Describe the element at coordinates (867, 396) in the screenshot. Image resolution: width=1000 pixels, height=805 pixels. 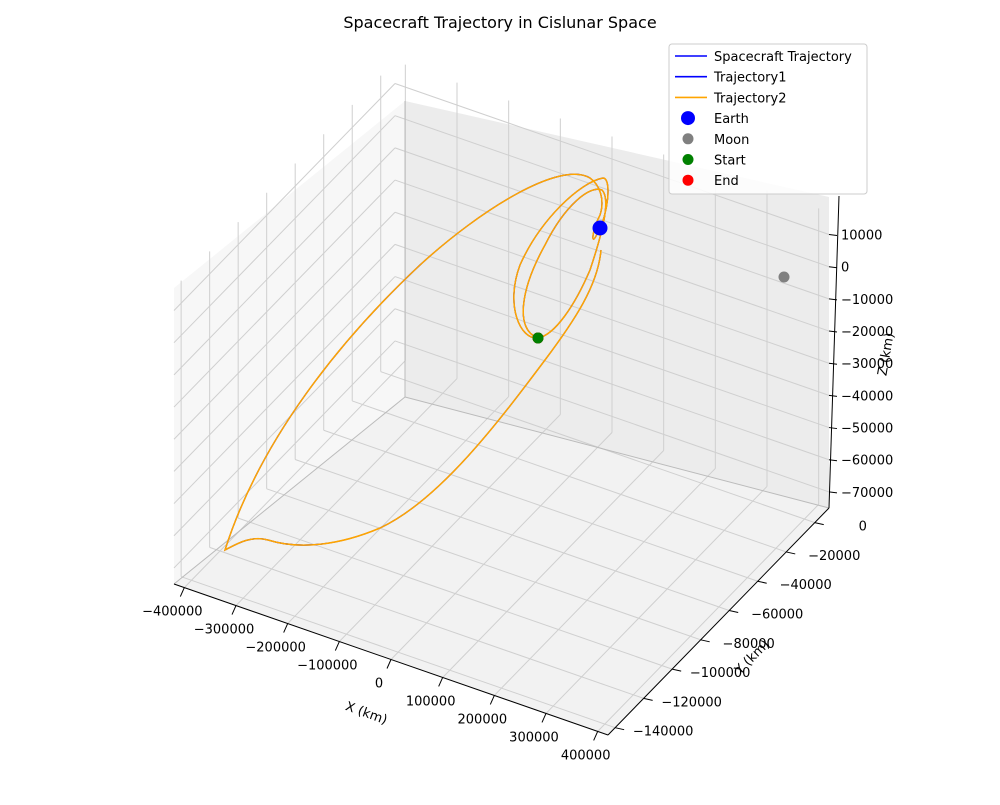
I see `z-tick-label: −40000` at that location.